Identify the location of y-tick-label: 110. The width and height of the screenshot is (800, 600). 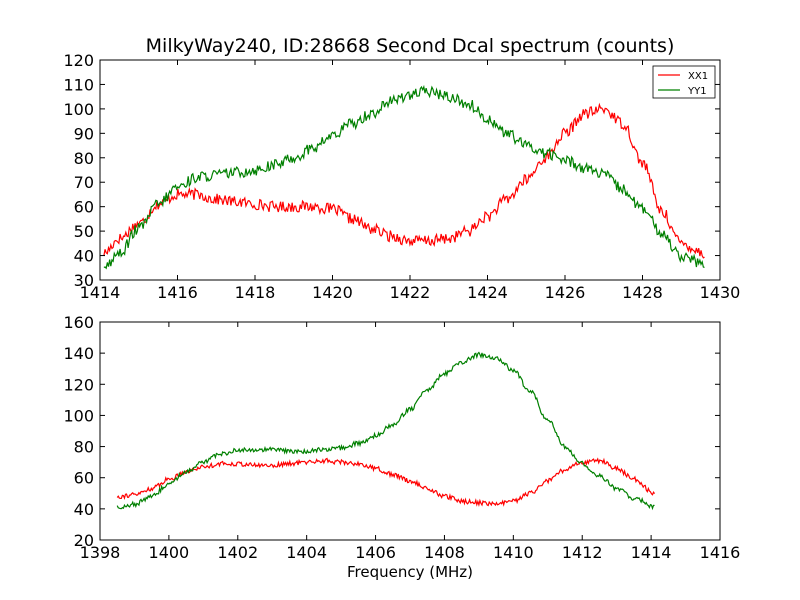
(78, 84).